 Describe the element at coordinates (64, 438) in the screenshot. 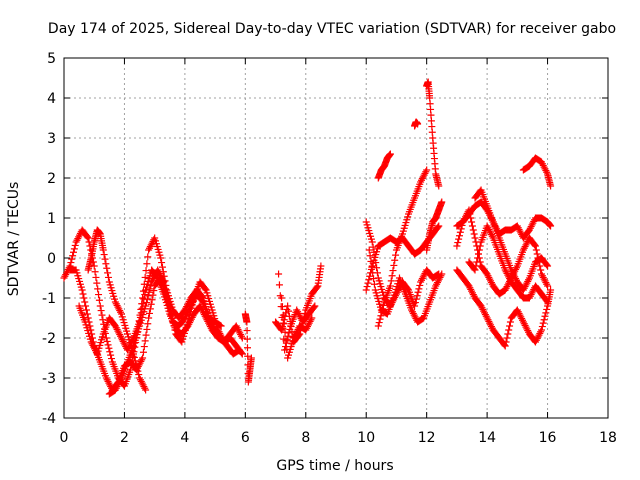

I see `x-tick-label: 0` at that location.